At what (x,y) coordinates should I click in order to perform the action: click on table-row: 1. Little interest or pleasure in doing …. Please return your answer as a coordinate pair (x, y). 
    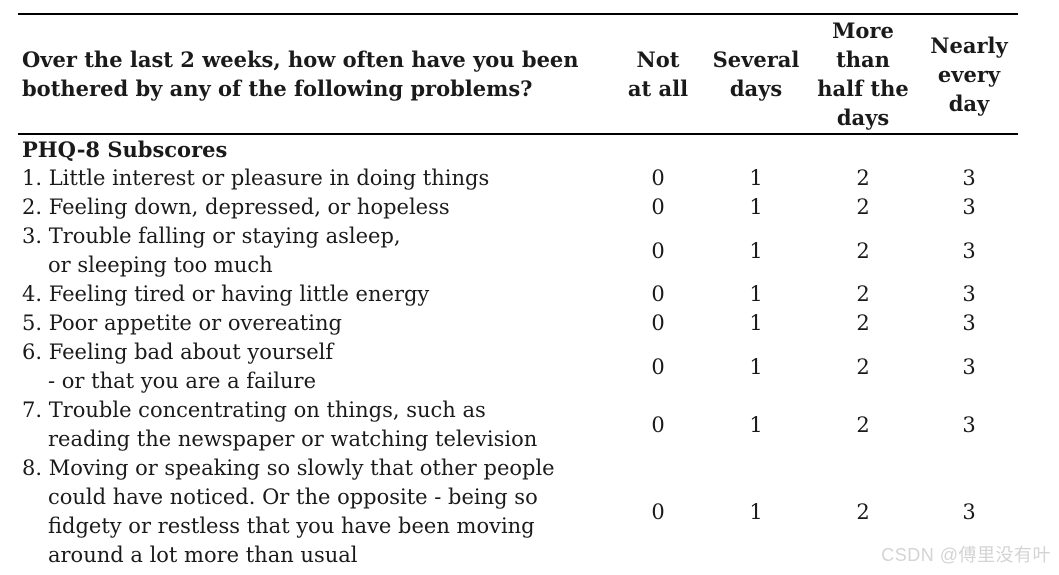
    Looking at the image, I should click on (518, 178).